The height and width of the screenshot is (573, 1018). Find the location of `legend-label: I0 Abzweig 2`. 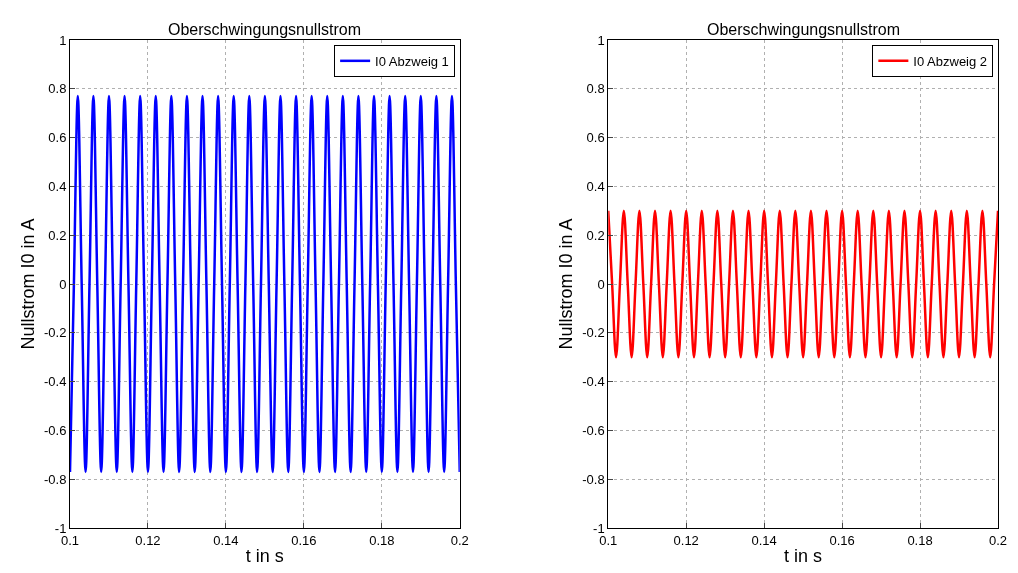

legend-label: I0 Abzweig 2 is located at coordinates (950, 61).